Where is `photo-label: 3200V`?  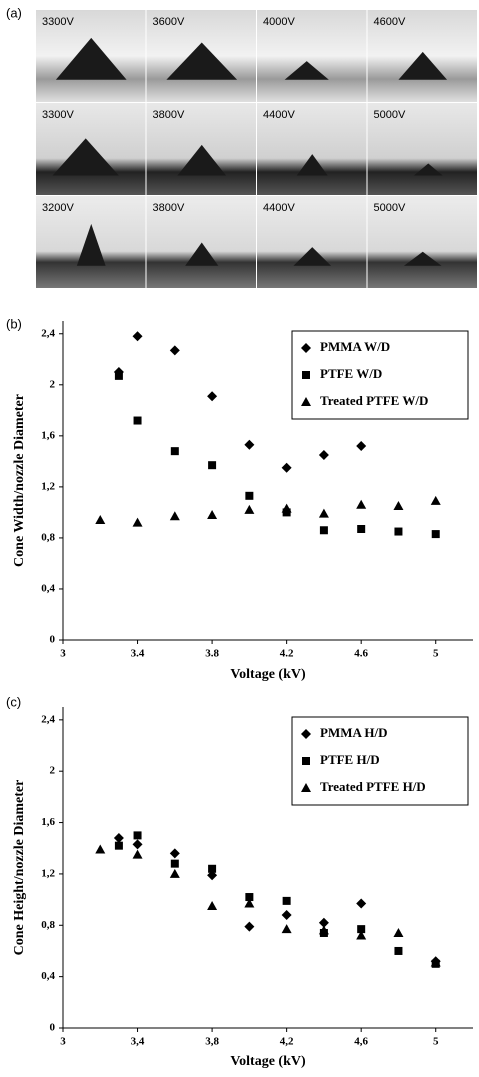 photo-label: 3200V is located at coordinates (58, 208).